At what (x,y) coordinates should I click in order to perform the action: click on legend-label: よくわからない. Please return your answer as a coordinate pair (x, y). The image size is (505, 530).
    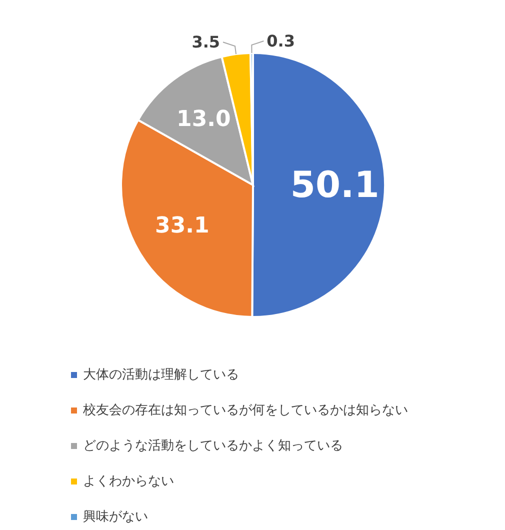
    Looking at the image, I should click on (128, 481).